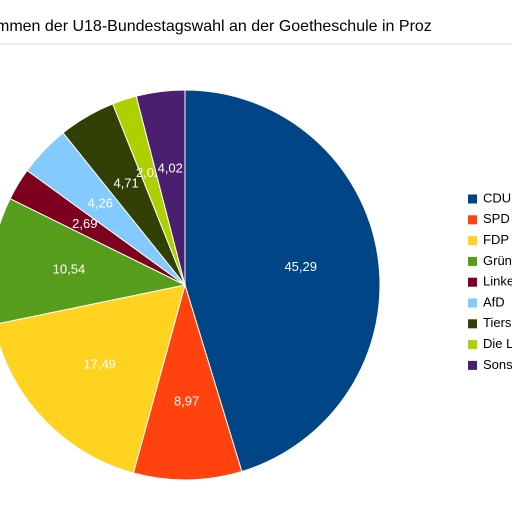 The width and height of the screenshot is (512, 512). What do you see at coordinates (170, 167) in the screenshot?
I see `slice-label: 4,02` at bounding box center [170, 167].